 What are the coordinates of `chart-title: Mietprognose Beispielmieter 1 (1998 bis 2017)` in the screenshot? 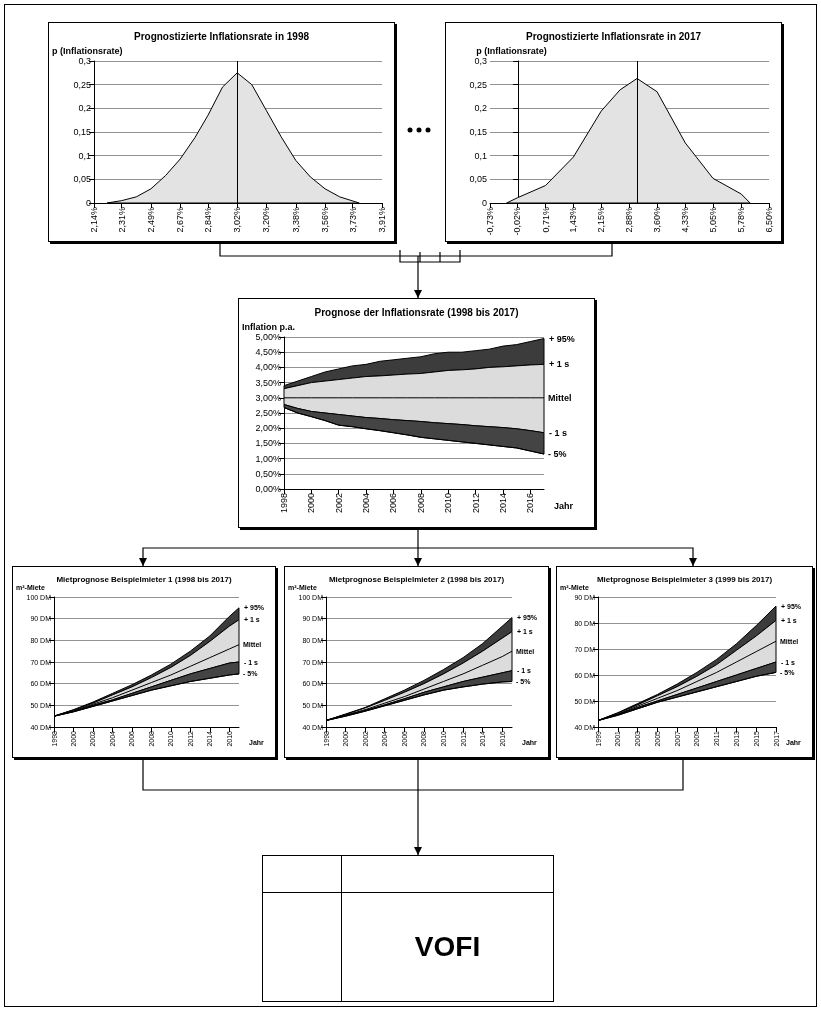 It's located at (144, 579).